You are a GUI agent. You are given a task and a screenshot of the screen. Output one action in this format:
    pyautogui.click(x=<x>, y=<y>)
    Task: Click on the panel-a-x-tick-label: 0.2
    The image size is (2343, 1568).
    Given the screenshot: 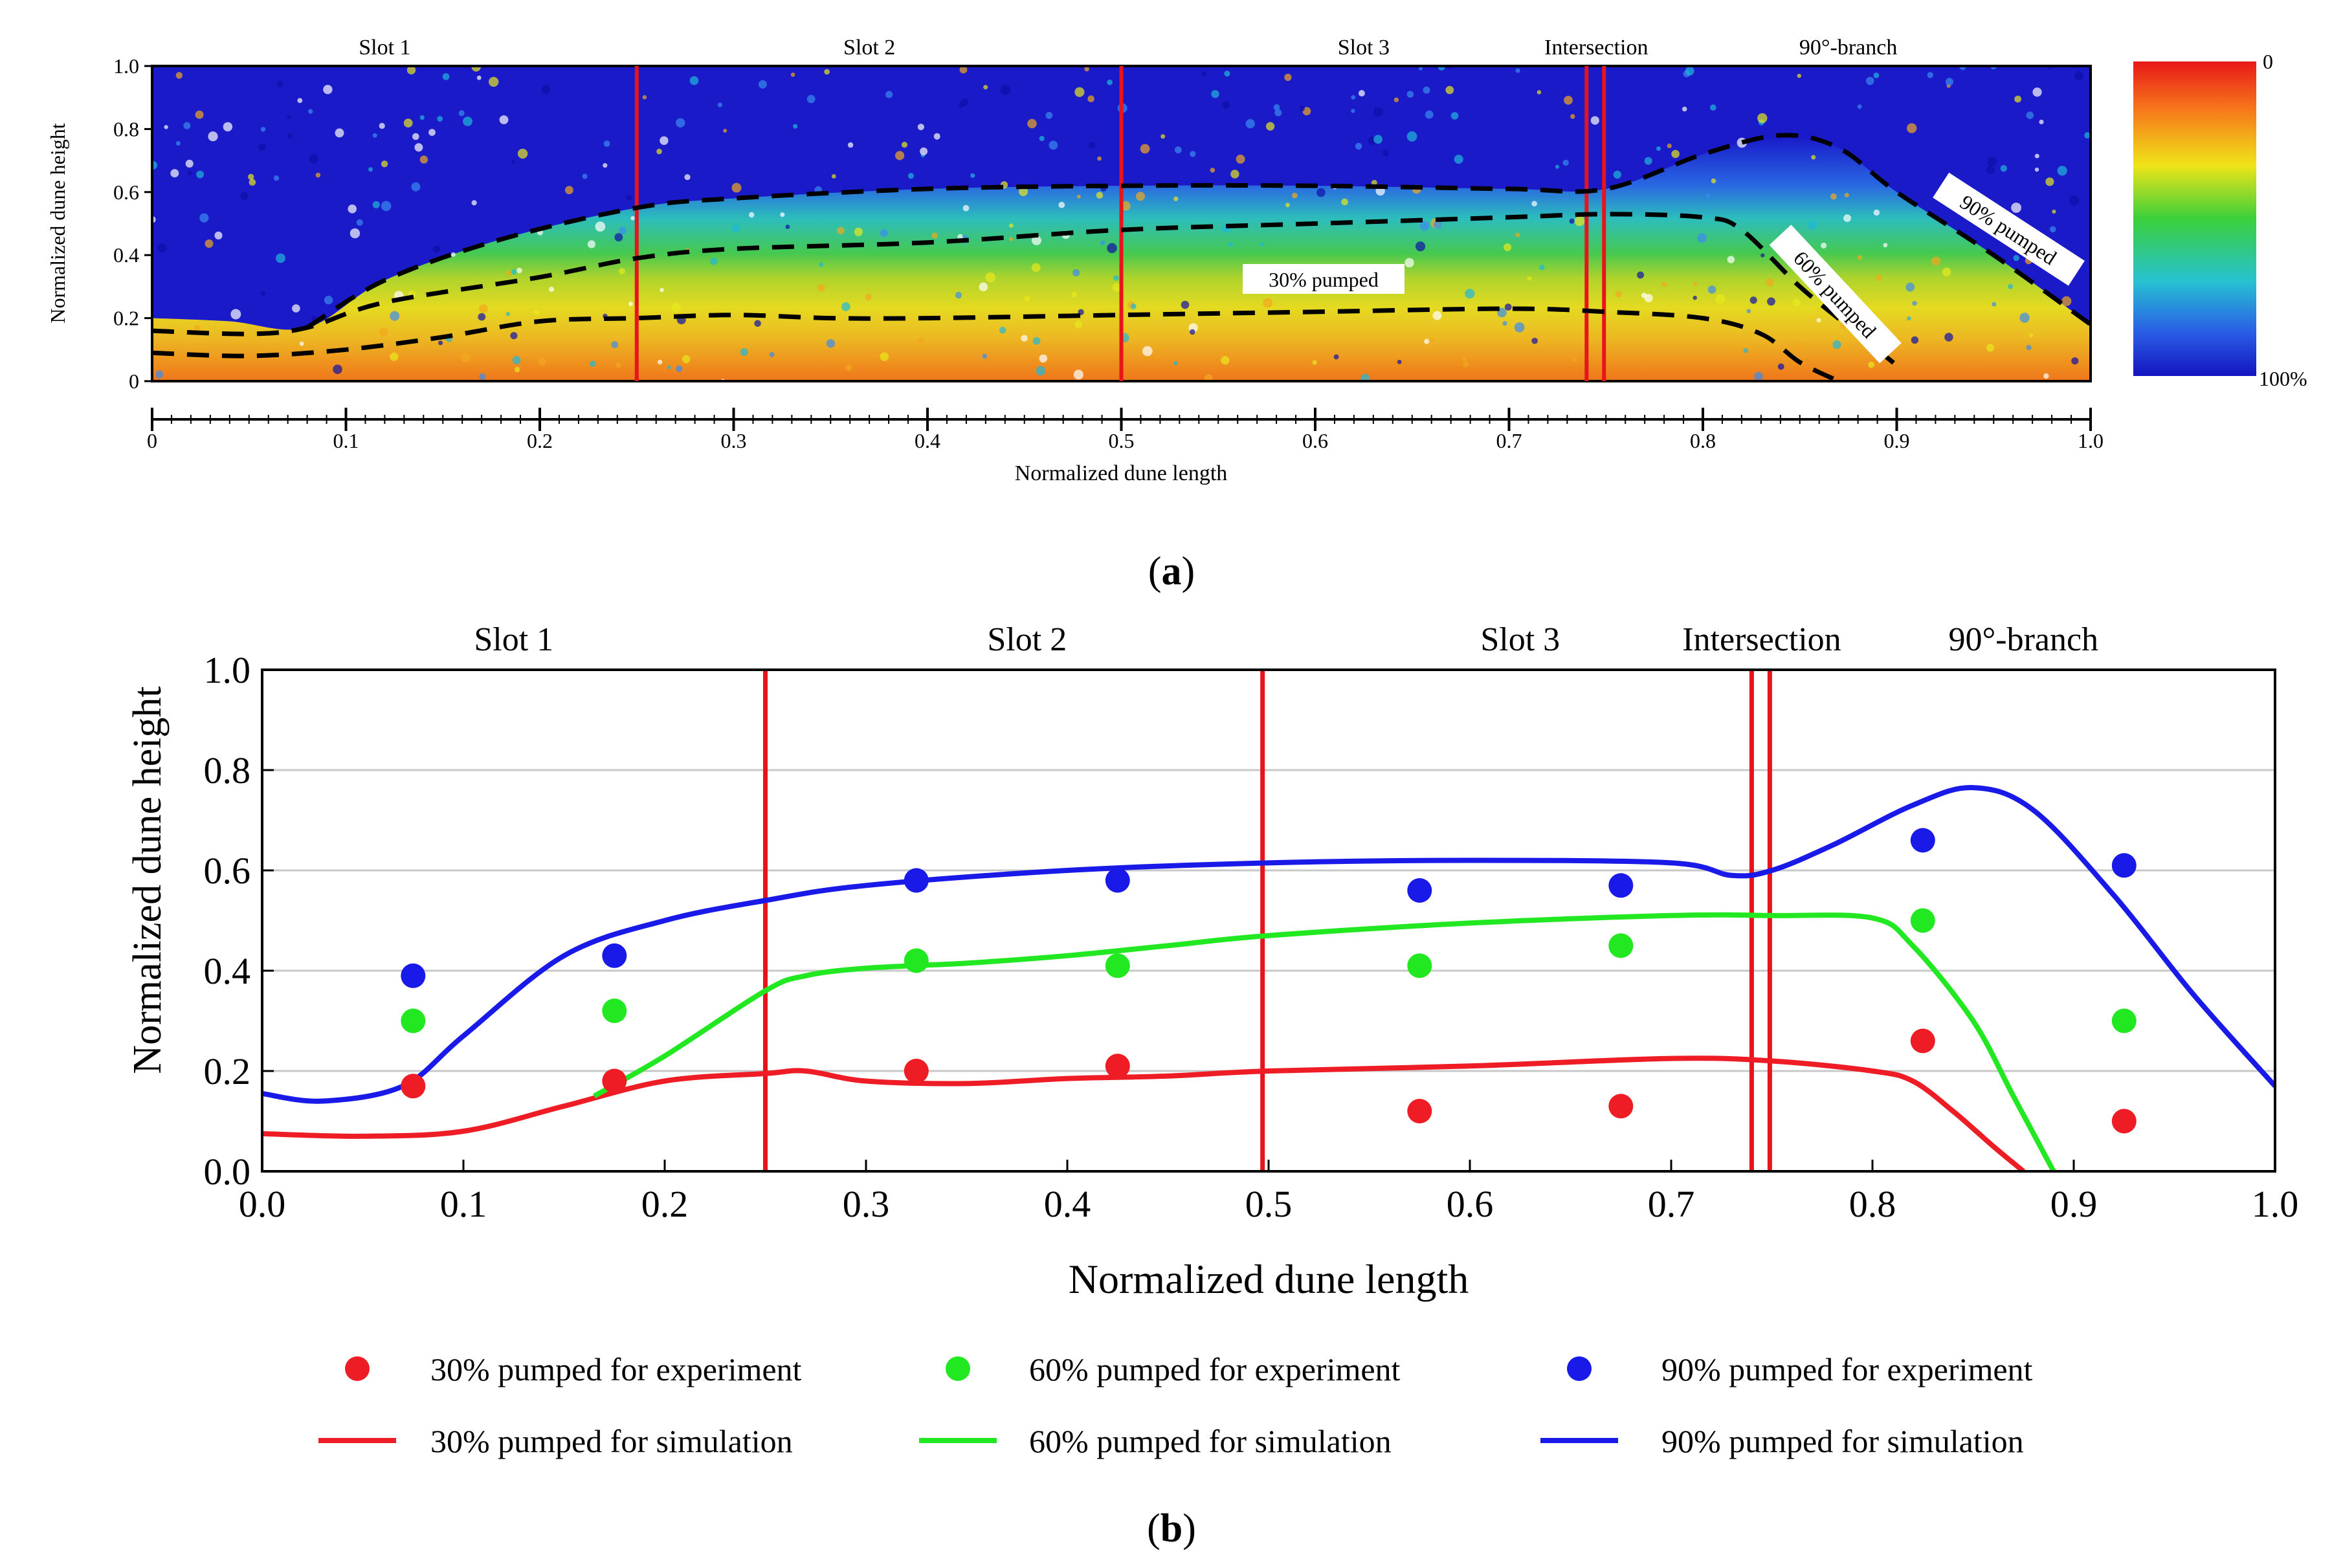 What is the action you would take?
    pyautogui.click(x=540, y=440)
    